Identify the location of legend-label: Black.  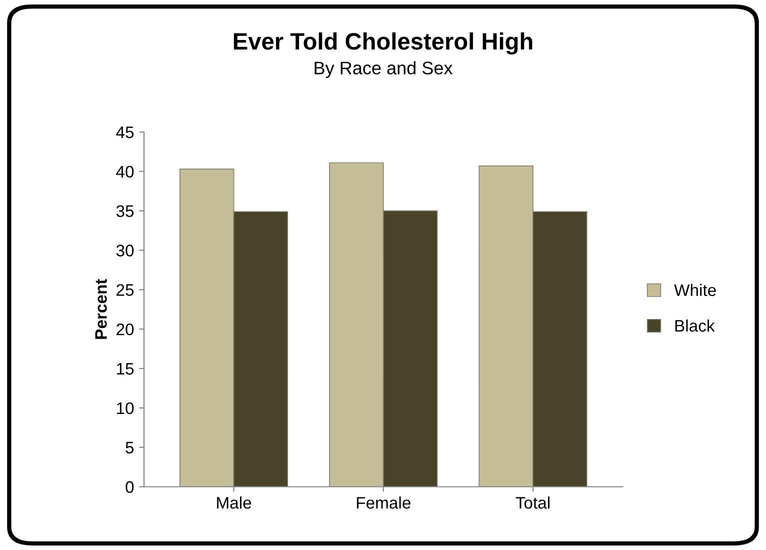
(695, 325).